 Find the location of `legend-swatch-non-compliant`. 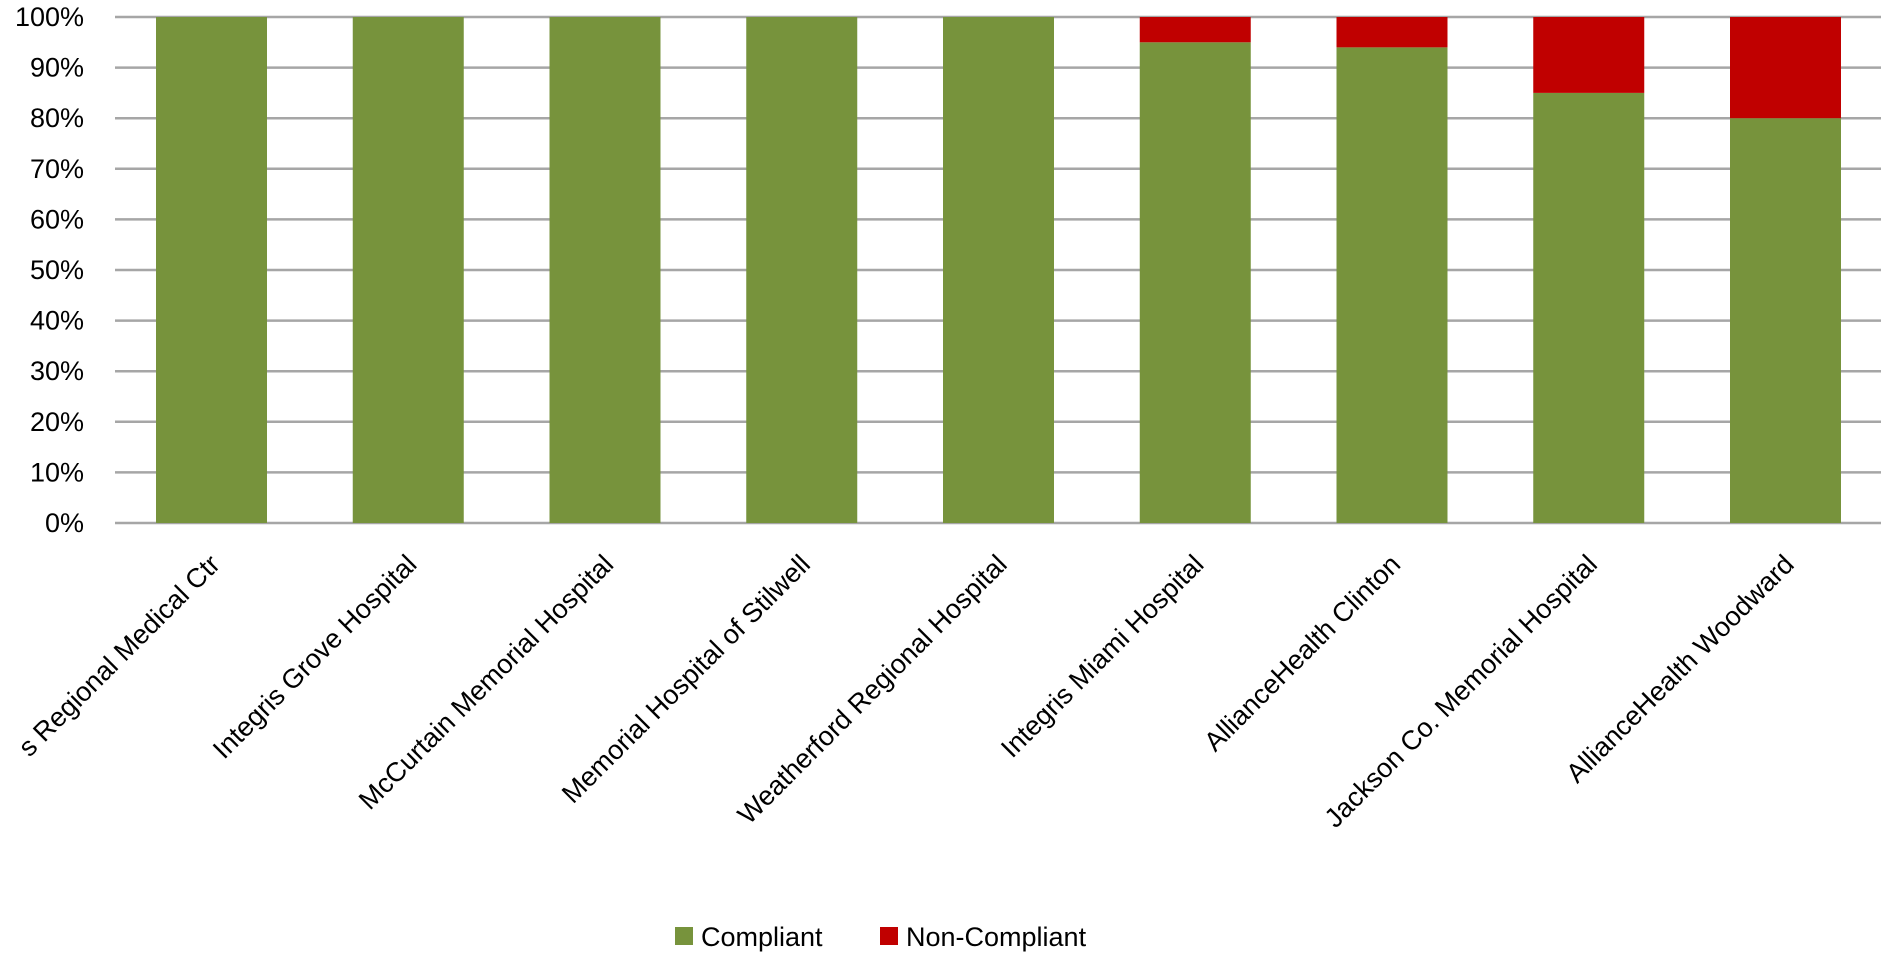

legend-swatch-non-compliant is located at coordinates (889, 936).